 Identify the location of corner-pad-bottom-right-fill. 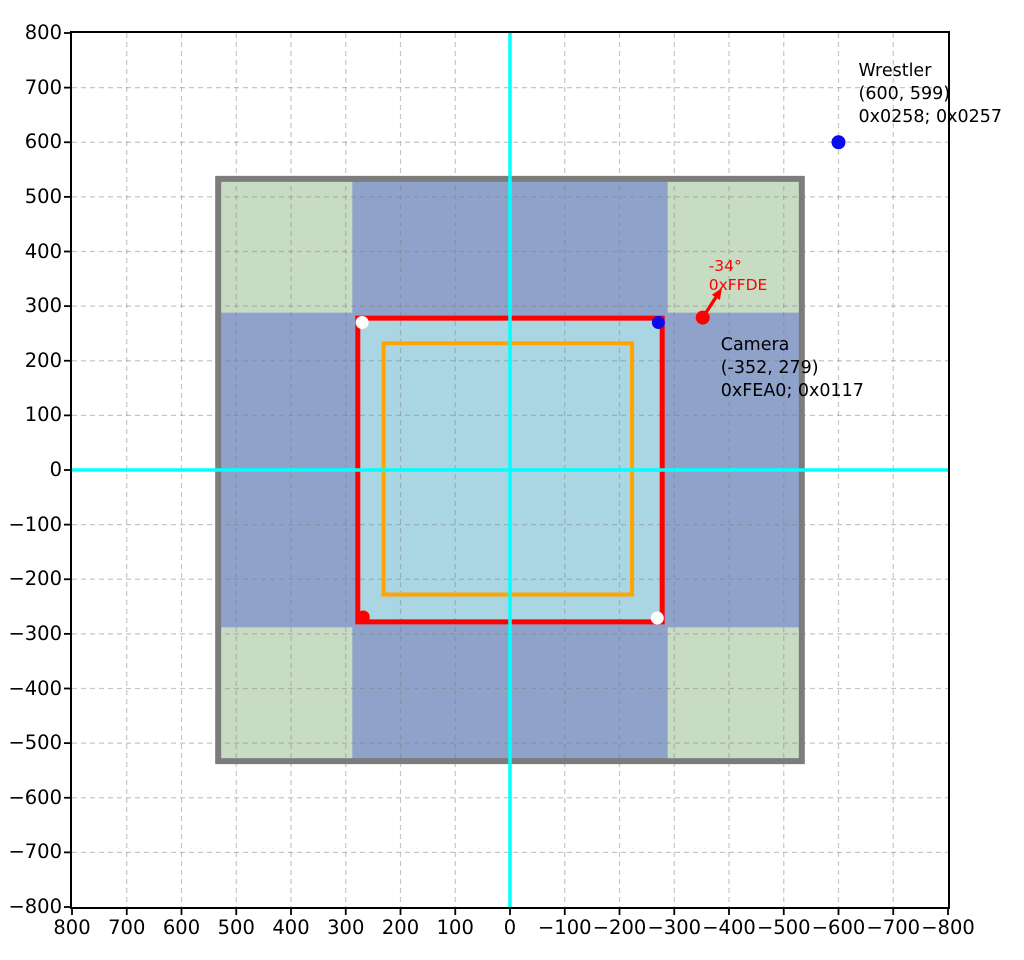
(734, 694).